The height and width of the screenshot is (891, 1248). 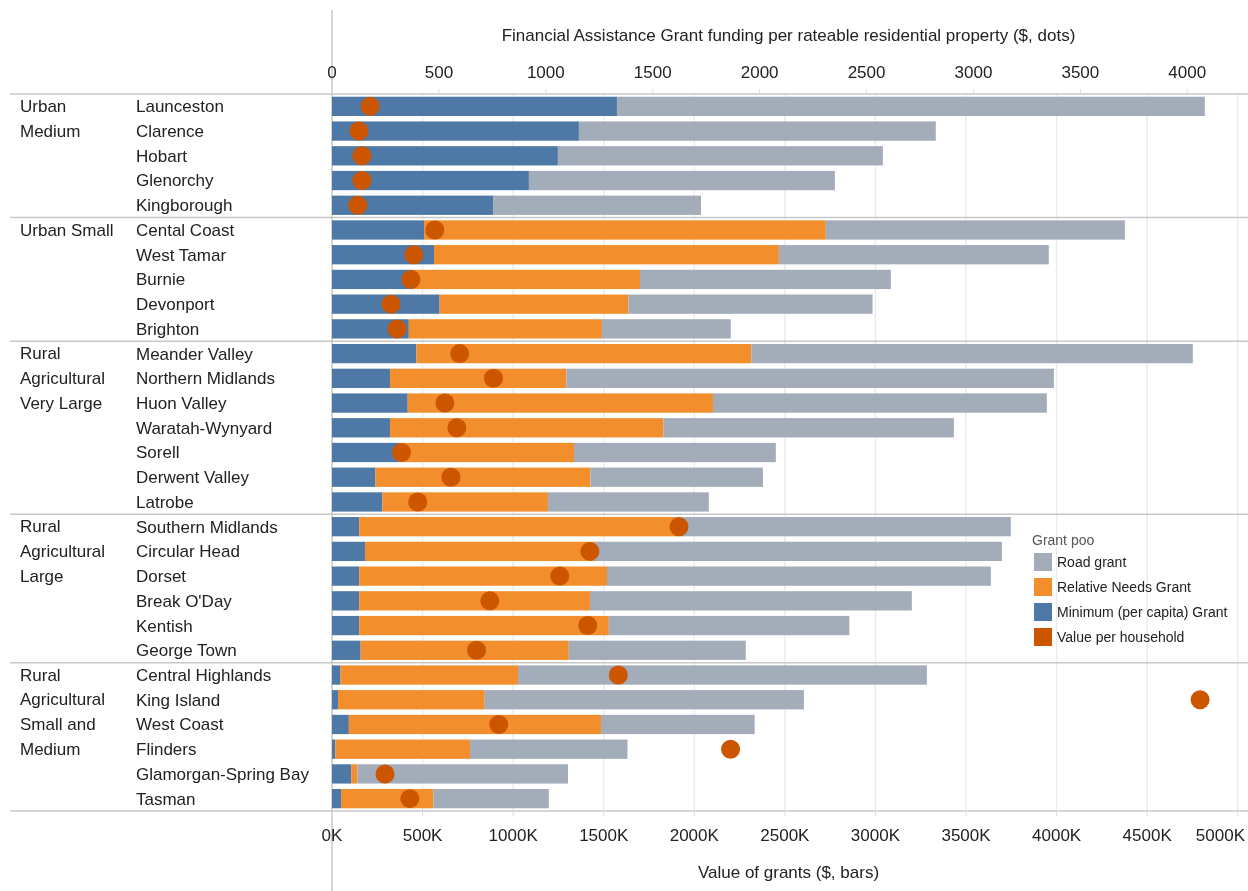 I want to click on x-tick-label: 1000K, so click(x=513, y=835).